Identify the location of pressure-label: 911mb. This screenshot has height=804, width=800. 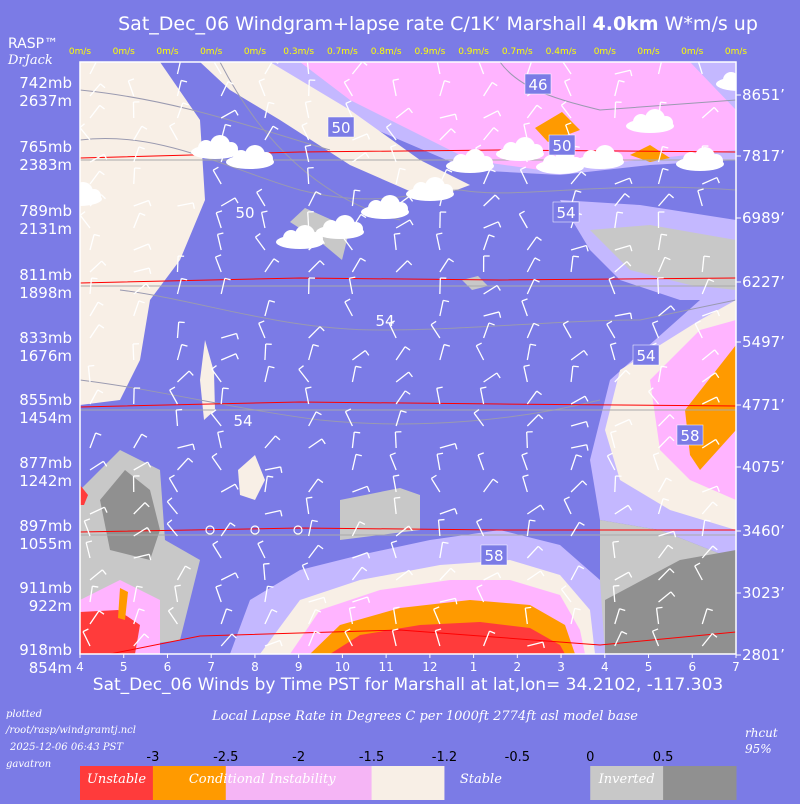
(45, 588).